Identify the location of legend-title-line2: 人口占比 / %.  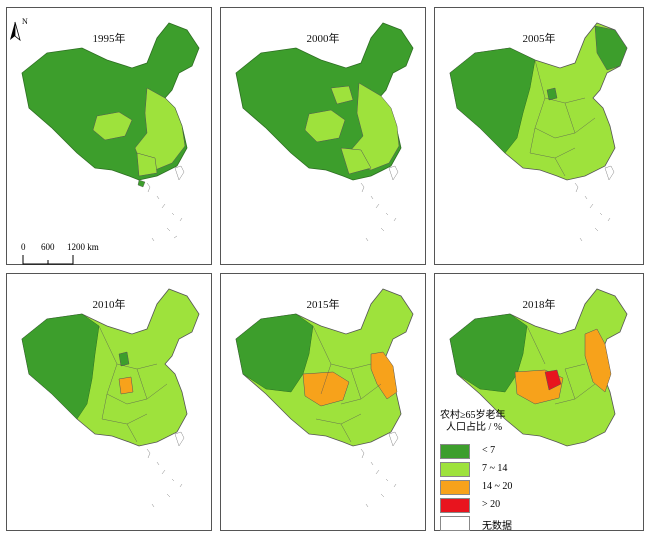
(474, 427).